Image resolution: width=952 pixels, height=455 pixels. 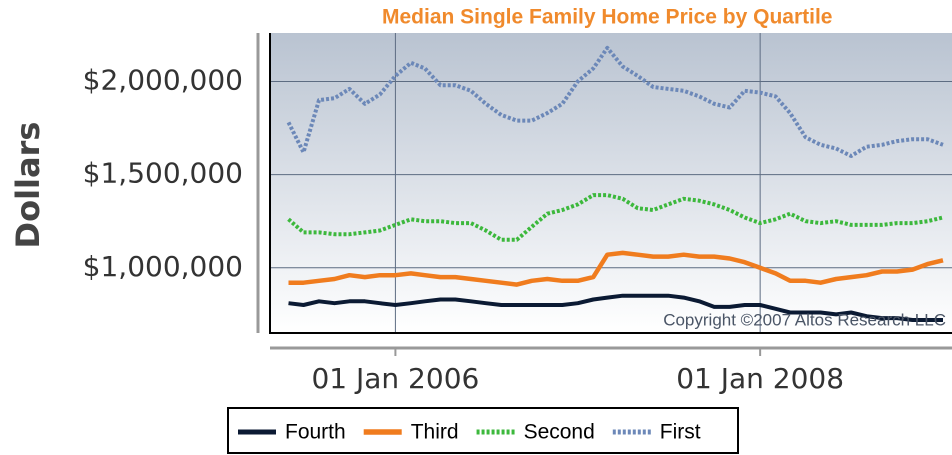 I want to click on y-tick-label: $1,500,000, so click(x=163, y=173).